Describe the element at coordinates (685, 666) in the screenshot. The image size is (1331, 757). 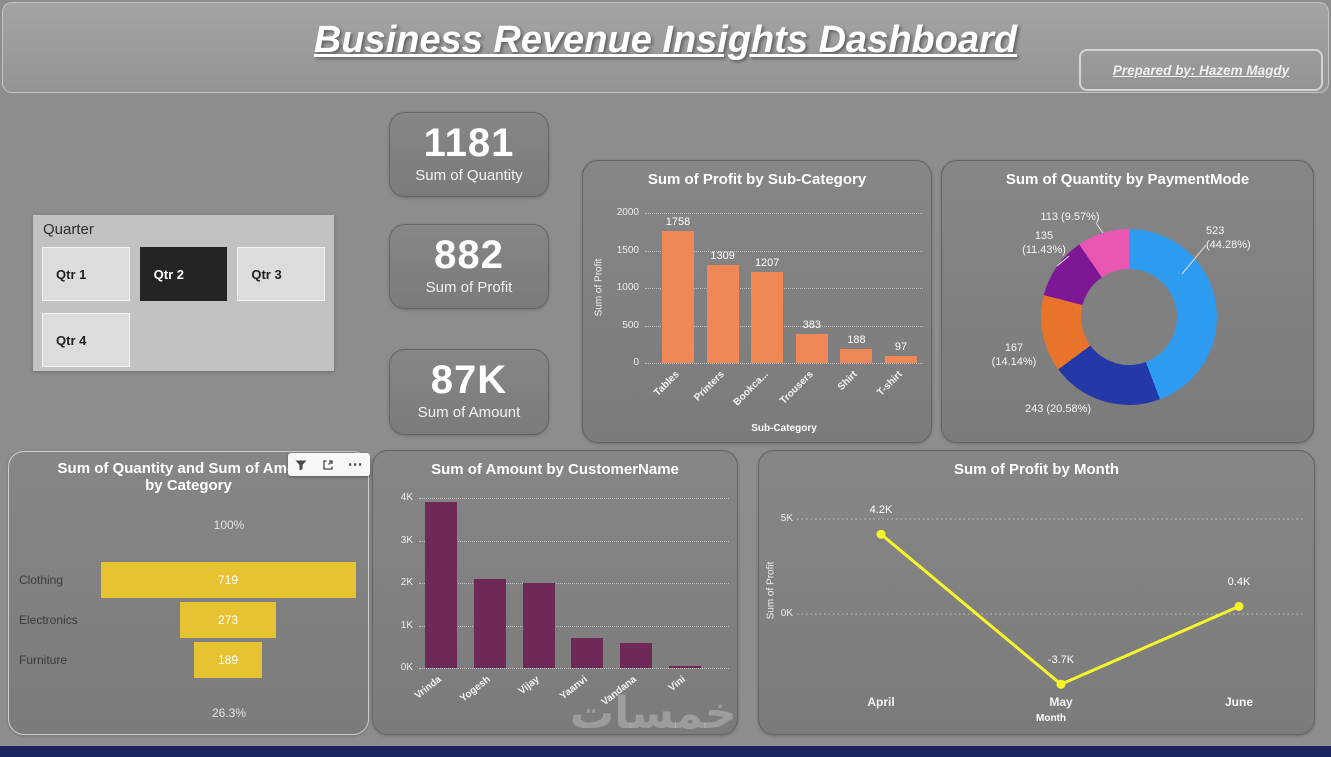
I see `bar-vini` at that location.